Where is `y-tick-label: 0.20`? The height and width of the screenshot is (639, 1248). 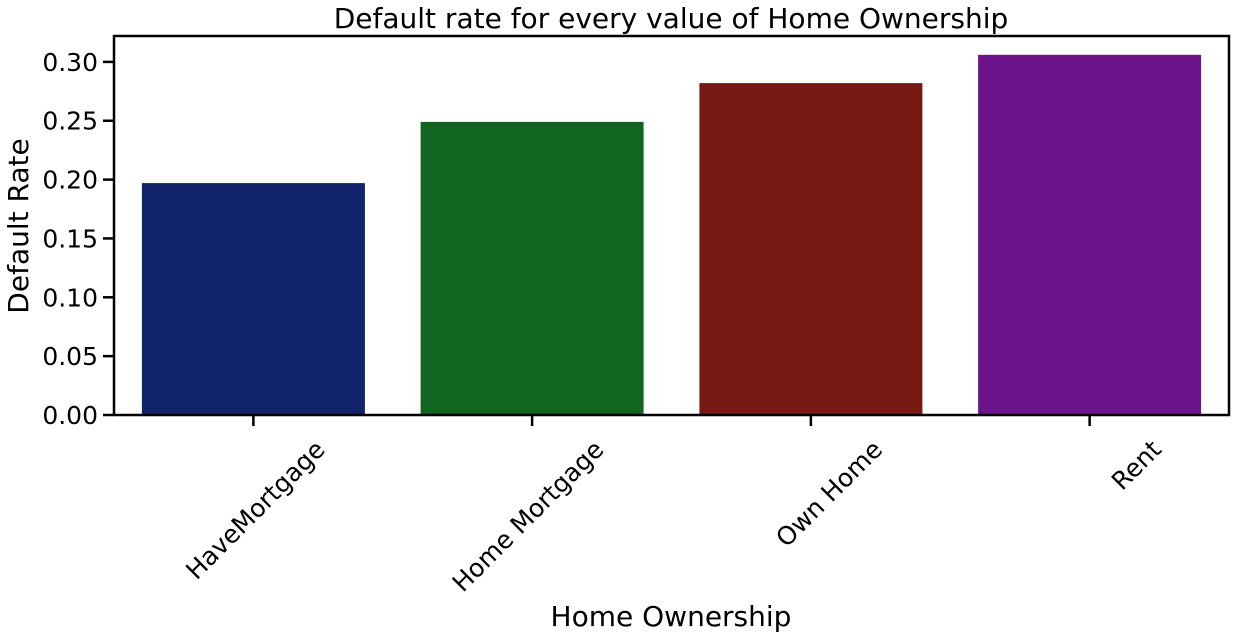 y-tick-label: 0.20 is located at coordinates (70, 180).